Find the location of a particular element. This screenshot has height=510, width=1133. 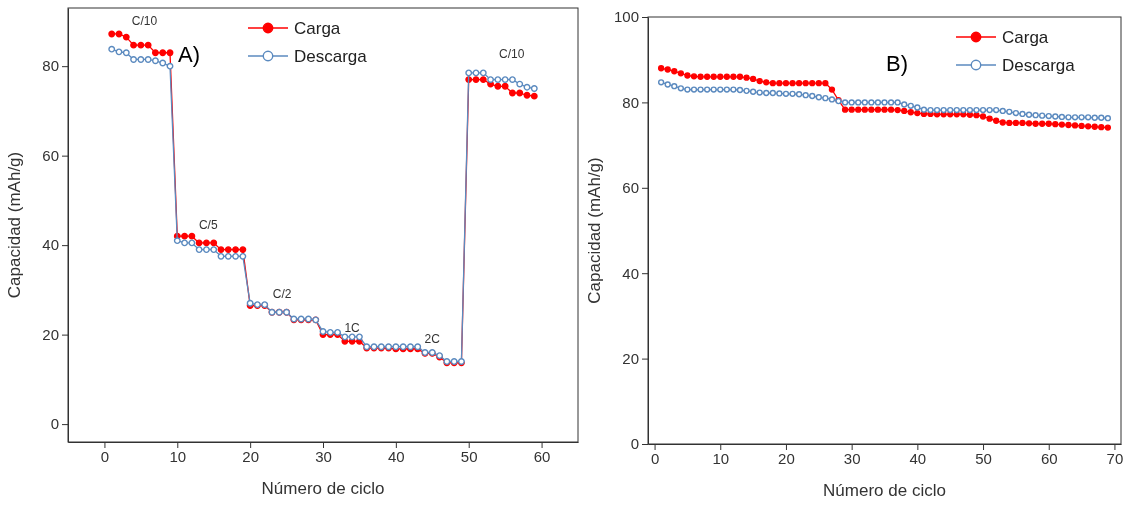

annotation: C/5 is located at coordinates (208, 225).